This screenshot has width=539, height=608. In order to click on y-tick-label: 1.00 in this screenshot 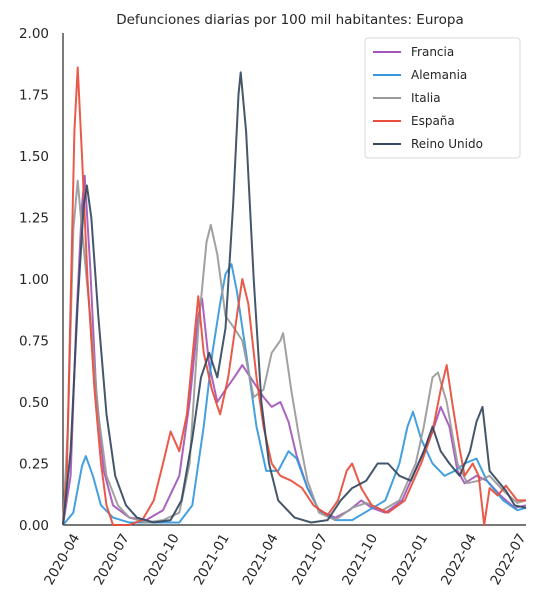, I will do `click(34, 280)`.